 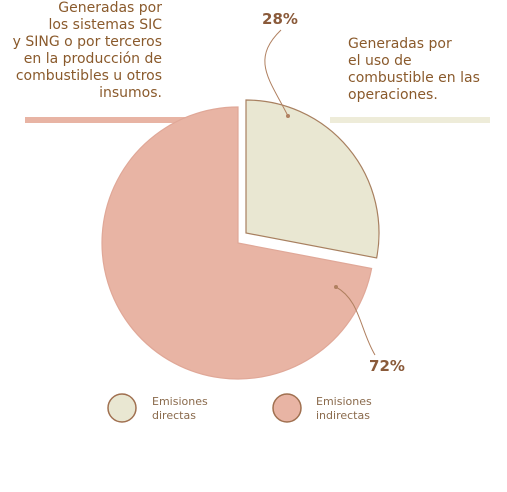 I want to click on band-left, so click(x=131, y=120).